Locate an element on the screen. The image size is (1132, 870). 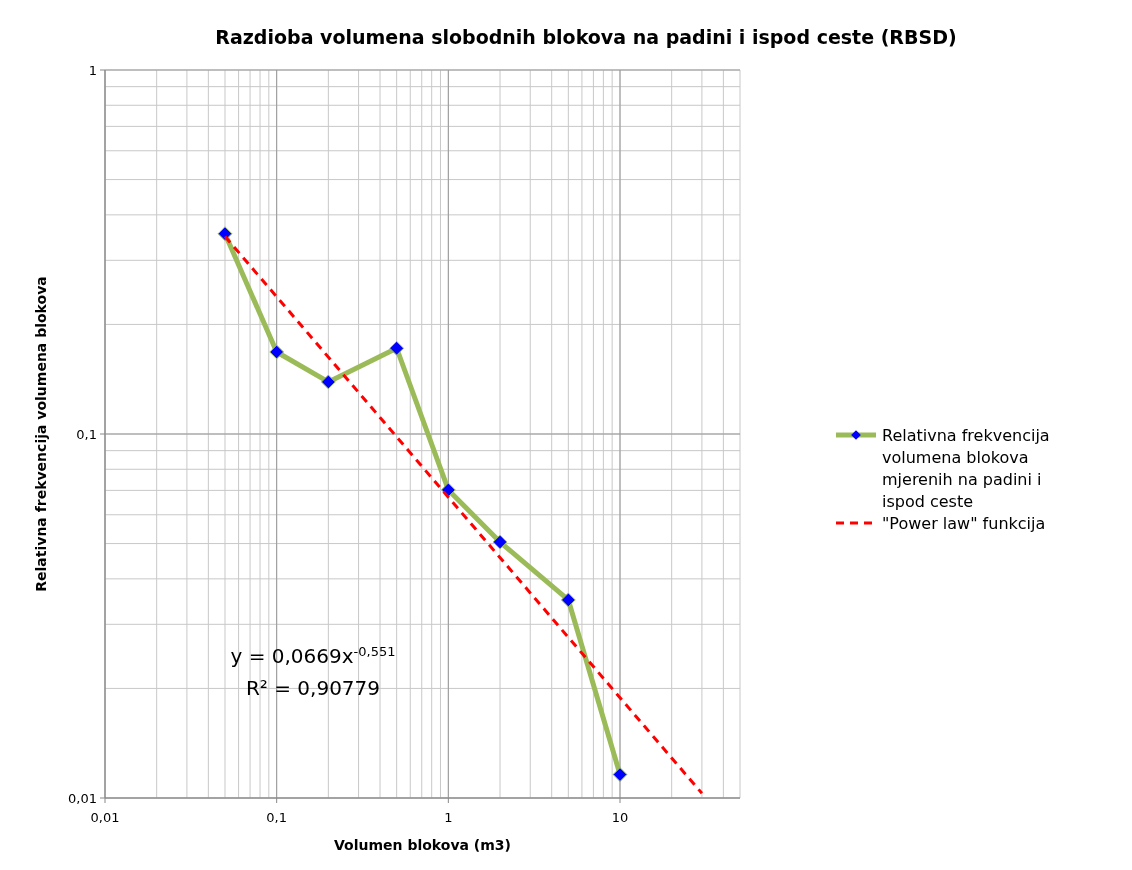
x-tick-label: 1 is located at coordinates (448, 817).